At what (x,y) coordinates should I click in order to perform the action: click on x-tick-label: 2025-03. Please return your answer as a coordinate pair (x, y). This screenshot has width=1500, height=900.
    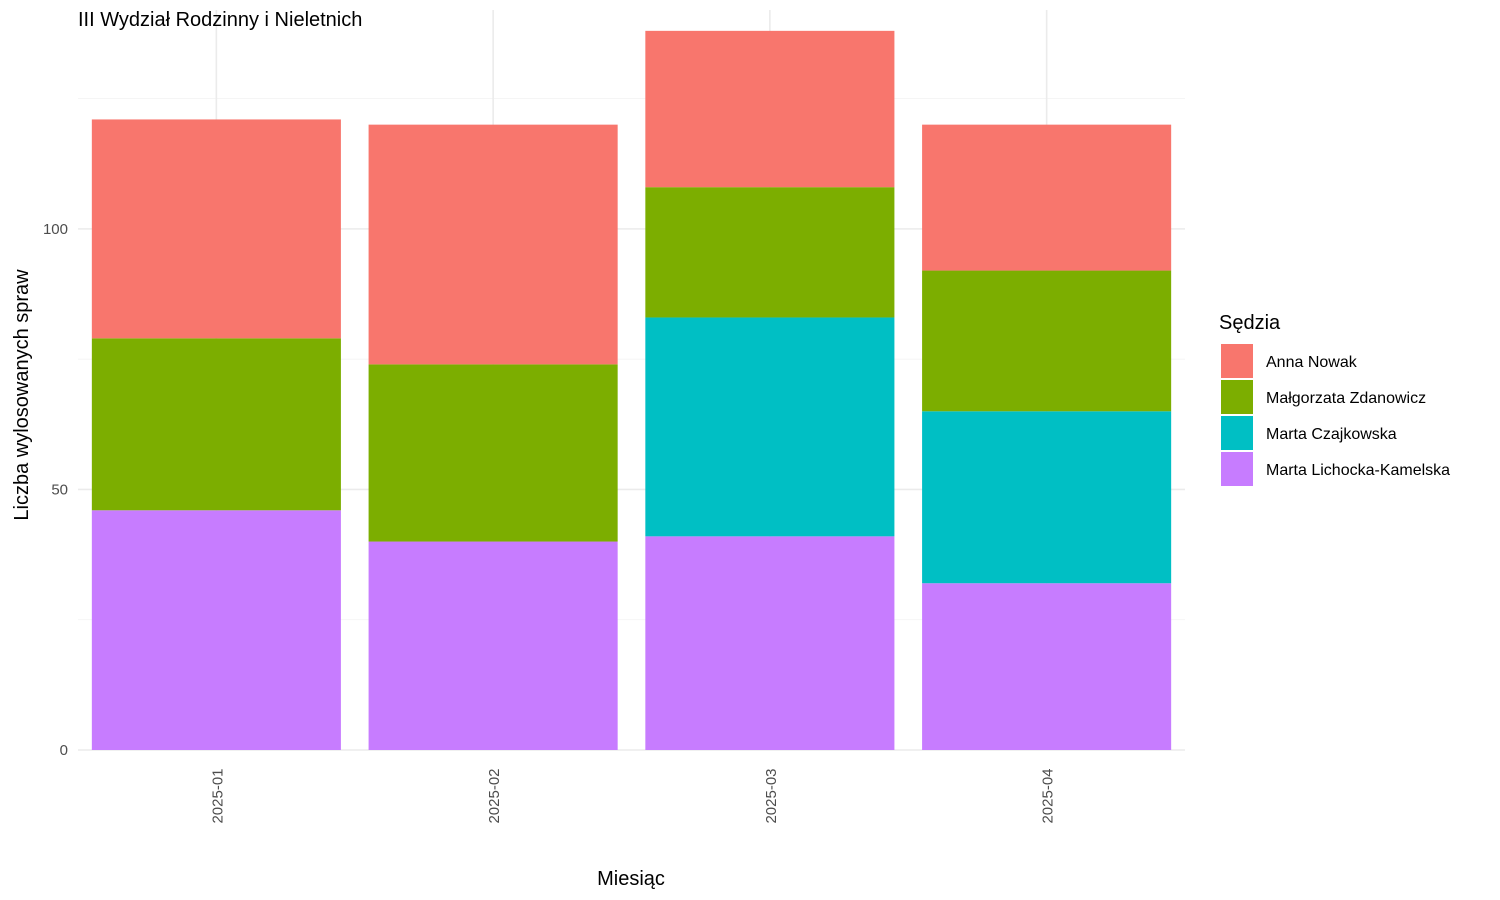
    Looking at the image, I should click on (771, 795).